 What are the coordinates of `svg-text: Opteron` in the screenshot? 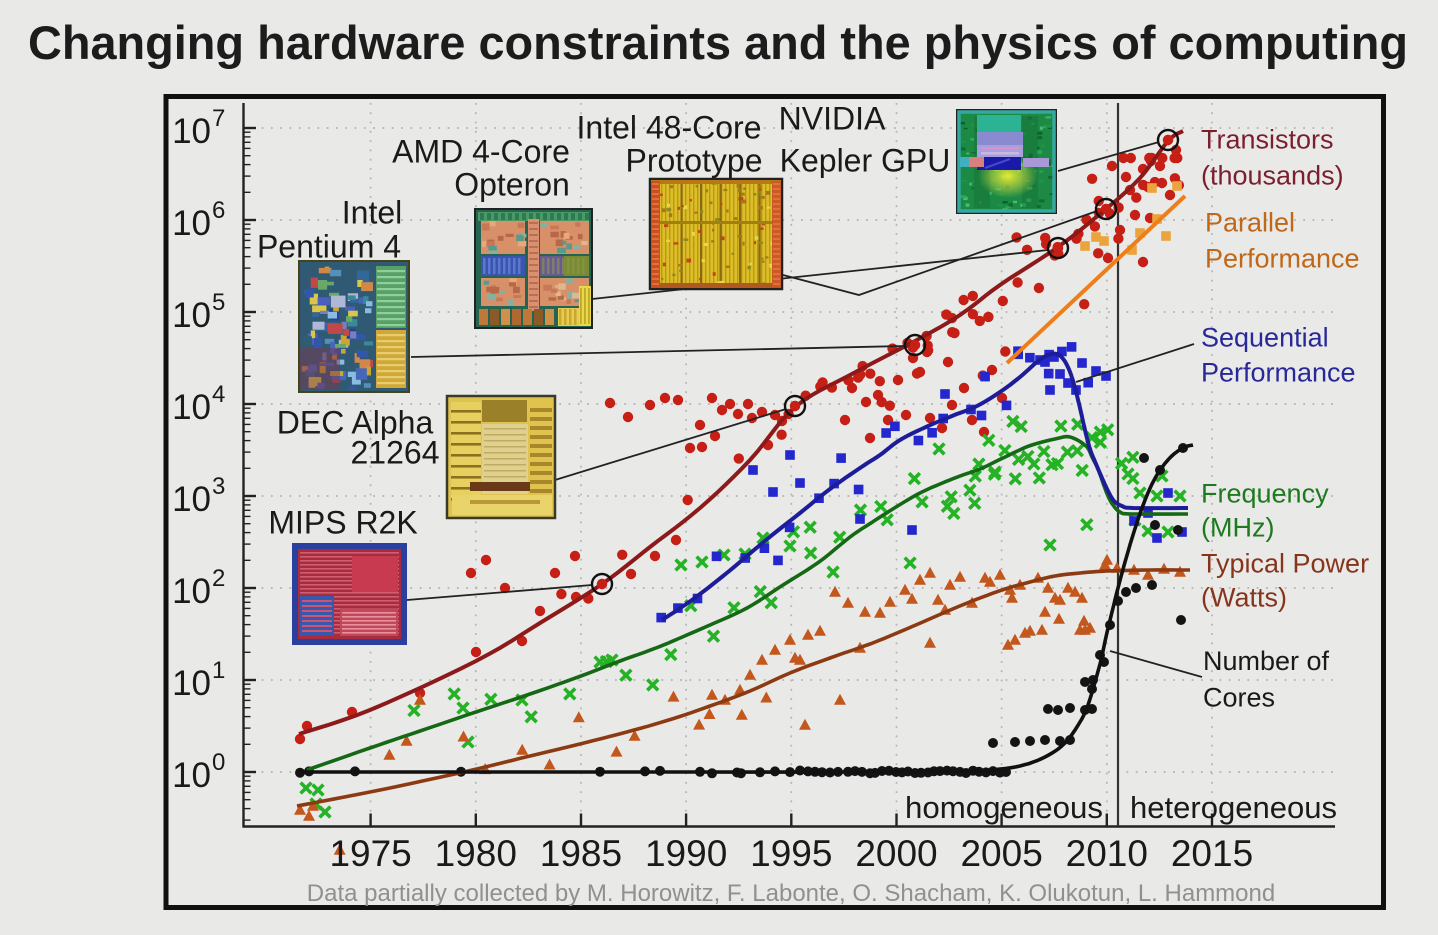 It's located at (512, 185).